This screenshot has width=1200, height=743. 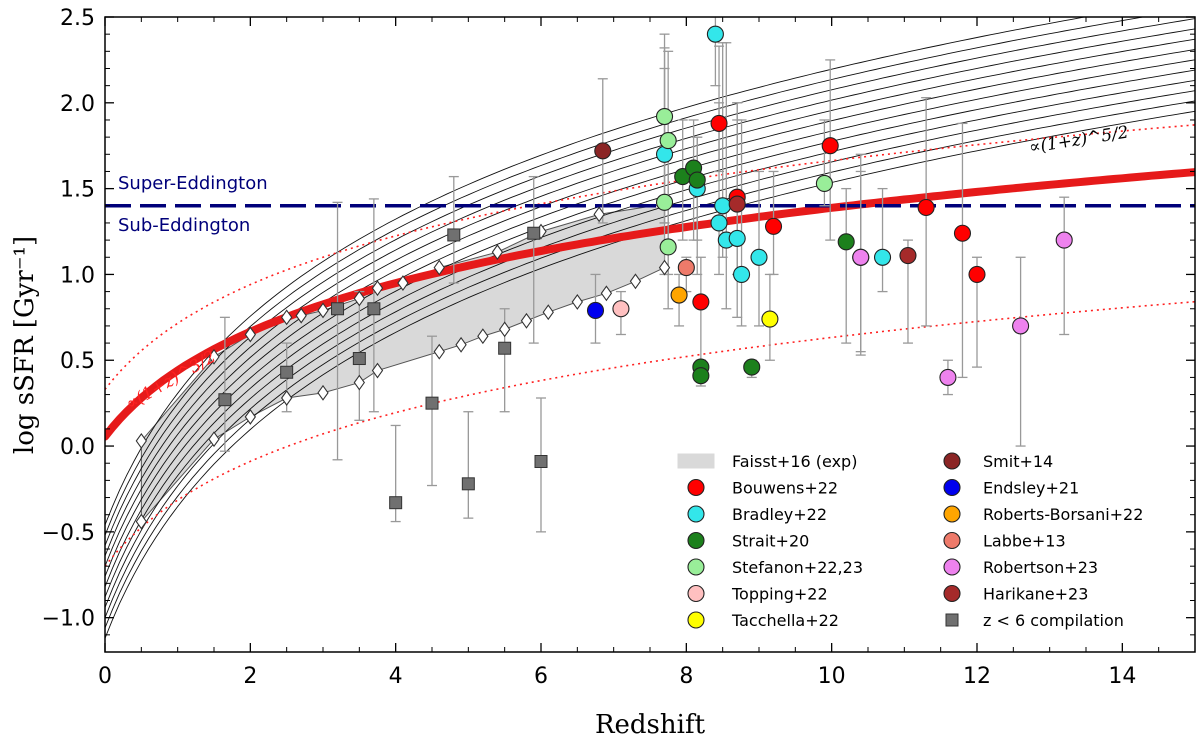 What do you see at coordinates (952, 620) in the screenshot?
I see `legend-swatch-square` at bounding box center [952, 620].